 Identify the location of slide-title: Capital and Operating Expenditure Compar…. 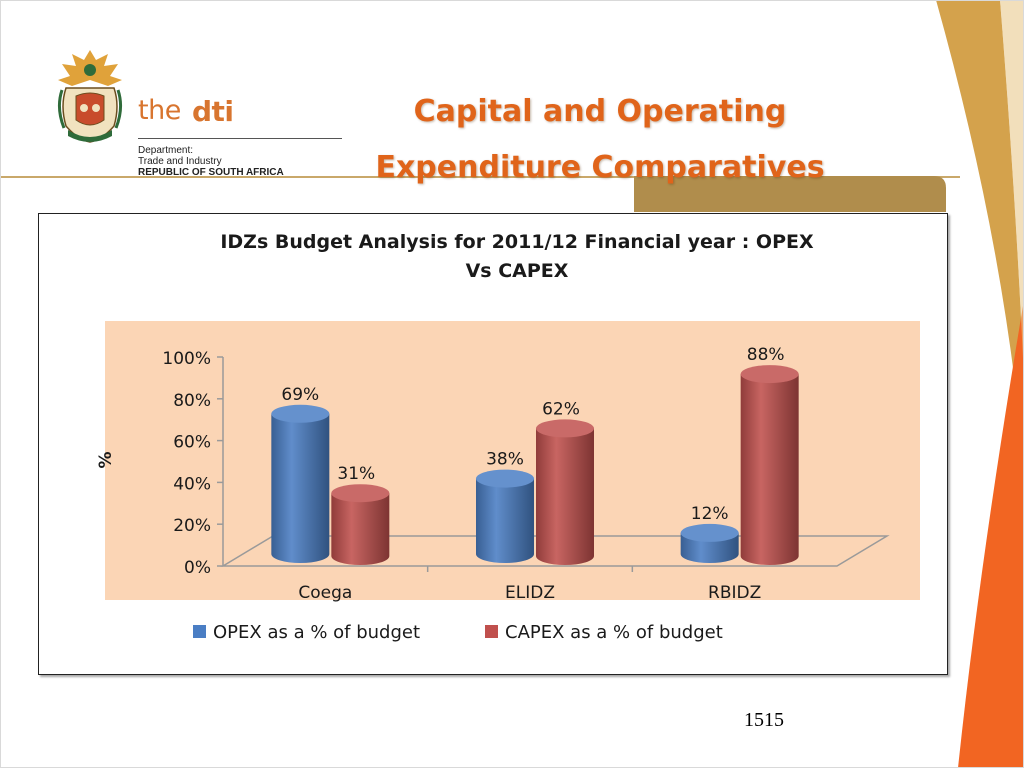
(600, 140).